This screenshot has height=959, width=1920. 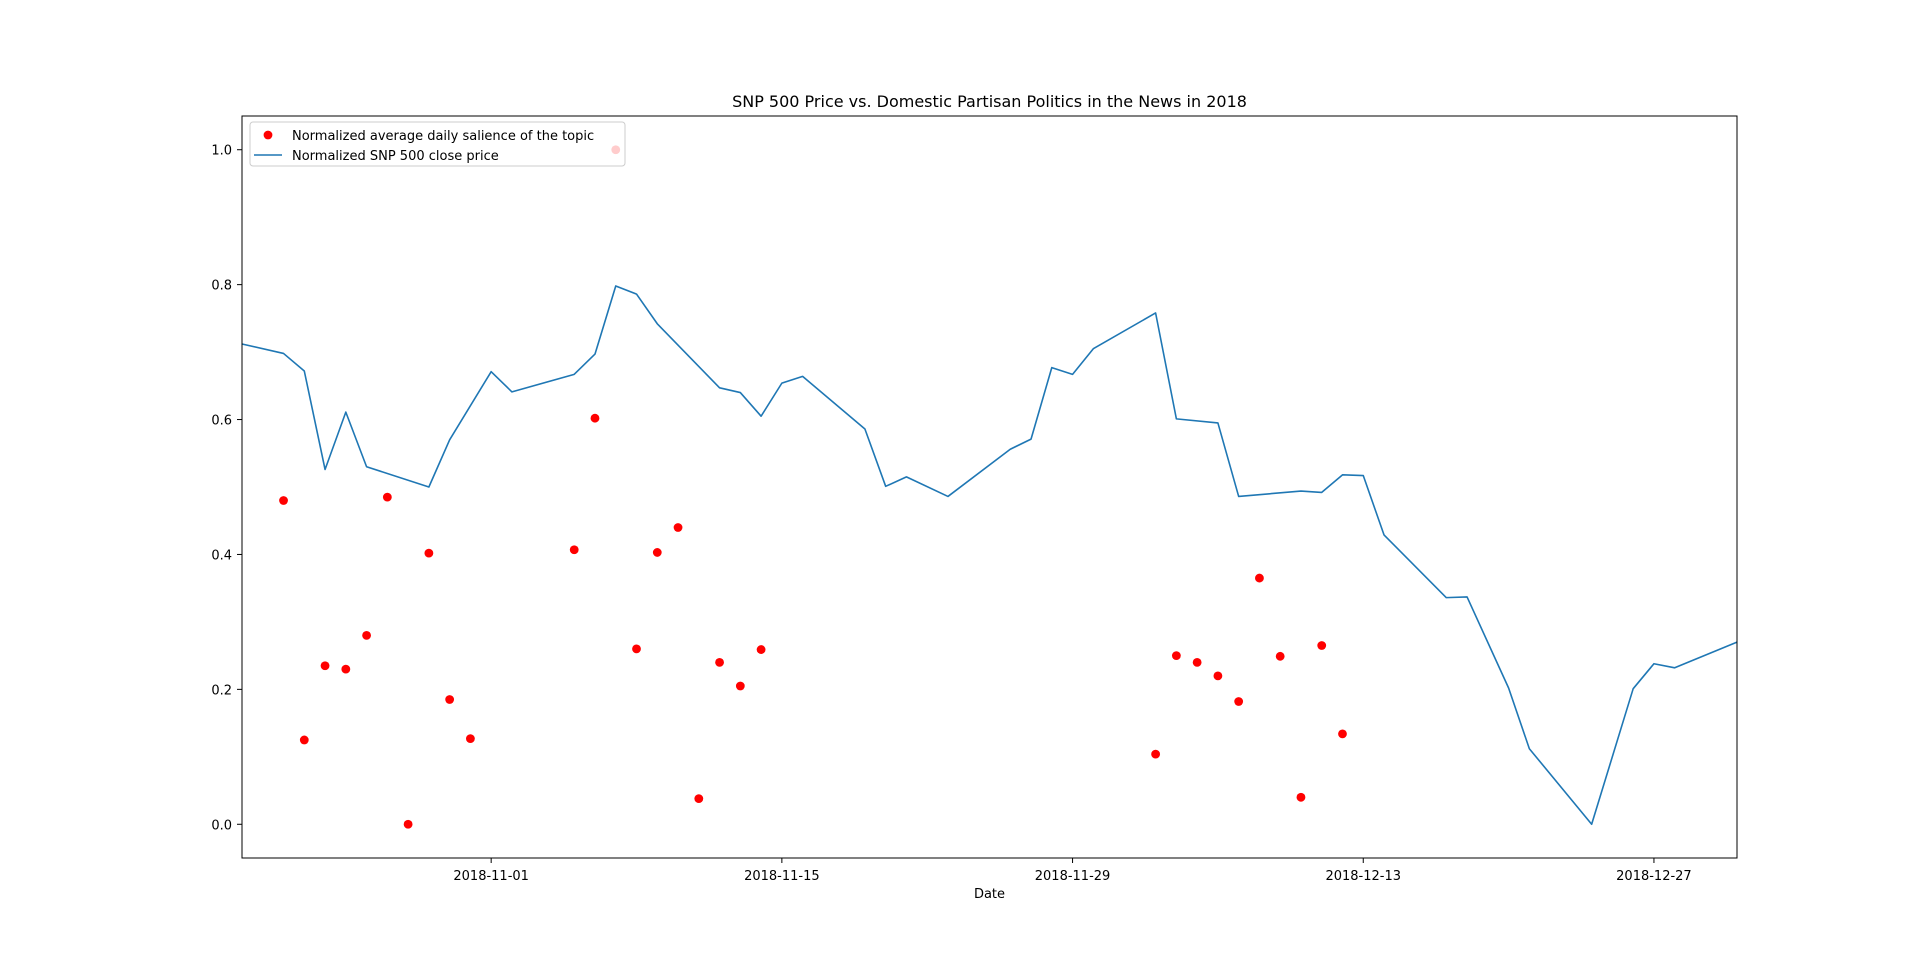 What do you see at coordinates (221, 151) in the screenshot?
I see `y-tick-label: 1.0` at bounding box center [221, 151].